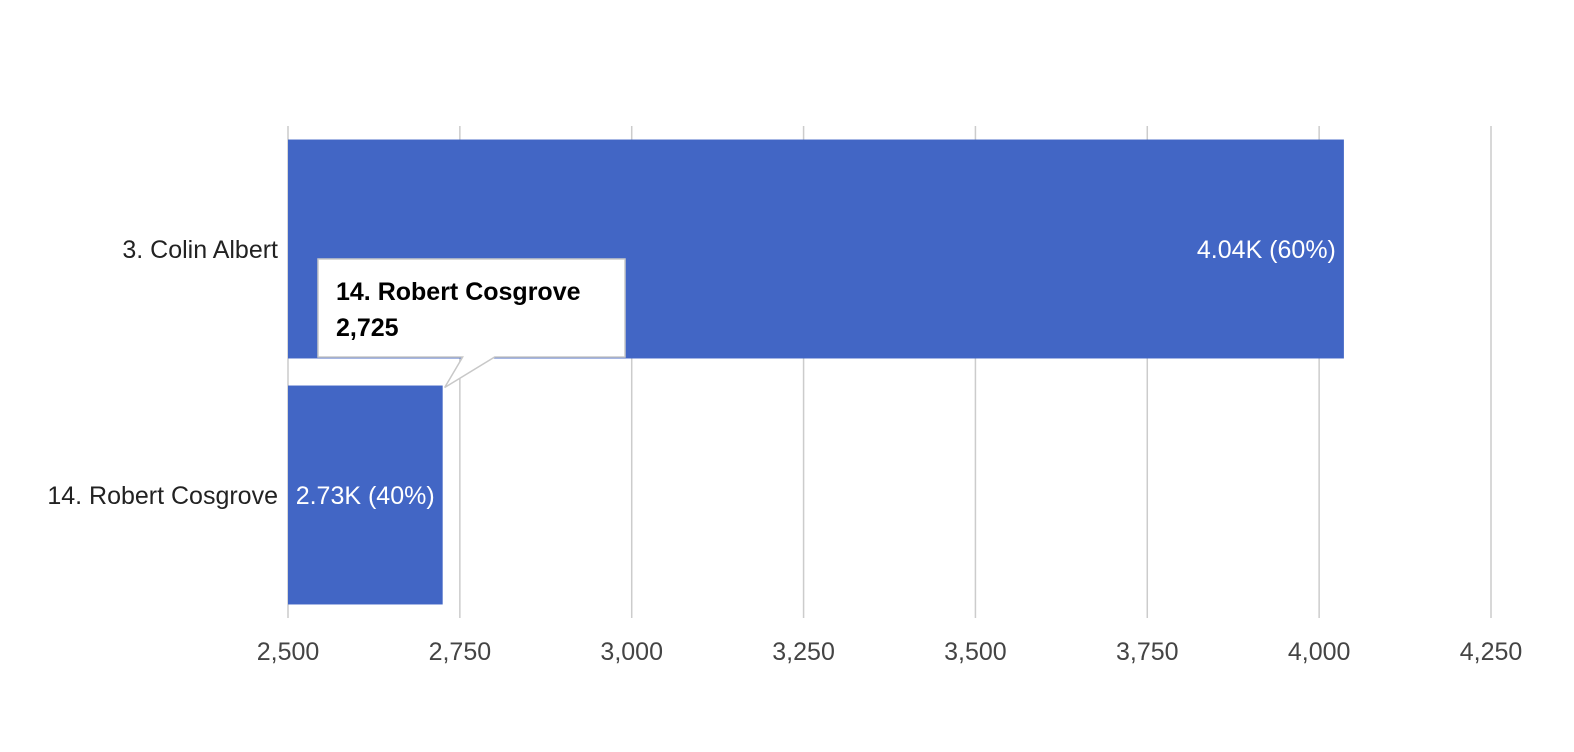 This screenshot has height=752, width=1574. What do you see at coordinates (803, 652) in the screenshot?
I see `x-tick-label: 3,250` at bounding box center [803, 652].